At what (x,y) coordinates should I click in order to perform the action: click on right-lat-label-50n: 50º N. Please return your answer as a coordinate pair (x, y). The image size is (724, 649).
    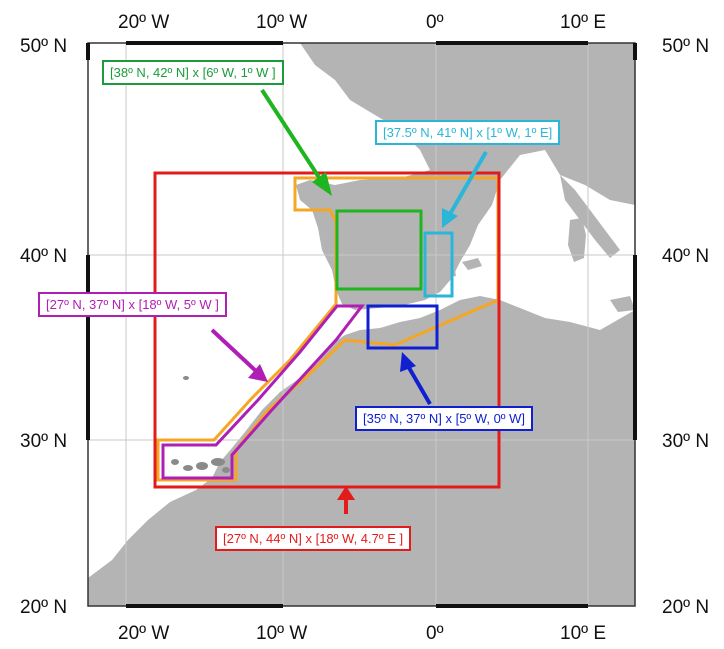
    Looking at the image, I should click on (685, 46).